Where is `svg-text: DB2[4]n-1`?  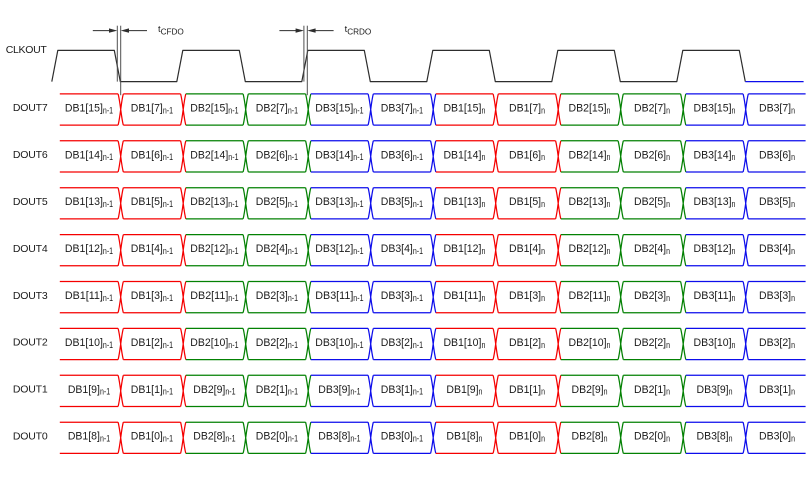 svg-text: DB2[4]n-1 is located at coordinates (277, 249).